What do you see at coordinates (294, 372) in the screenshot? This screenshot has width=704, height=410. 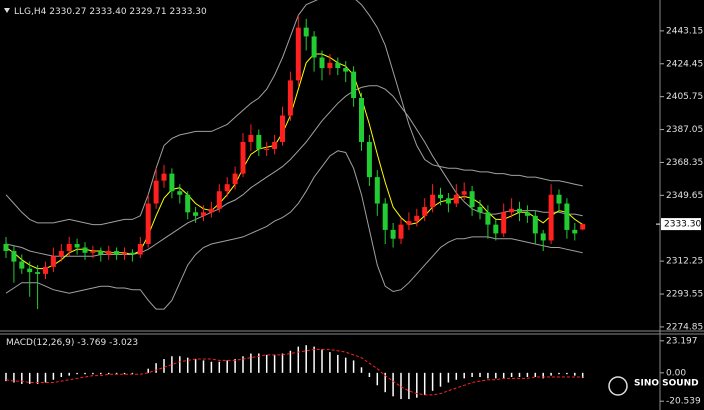 I see `signal-line` at bounding box center [294, 372].